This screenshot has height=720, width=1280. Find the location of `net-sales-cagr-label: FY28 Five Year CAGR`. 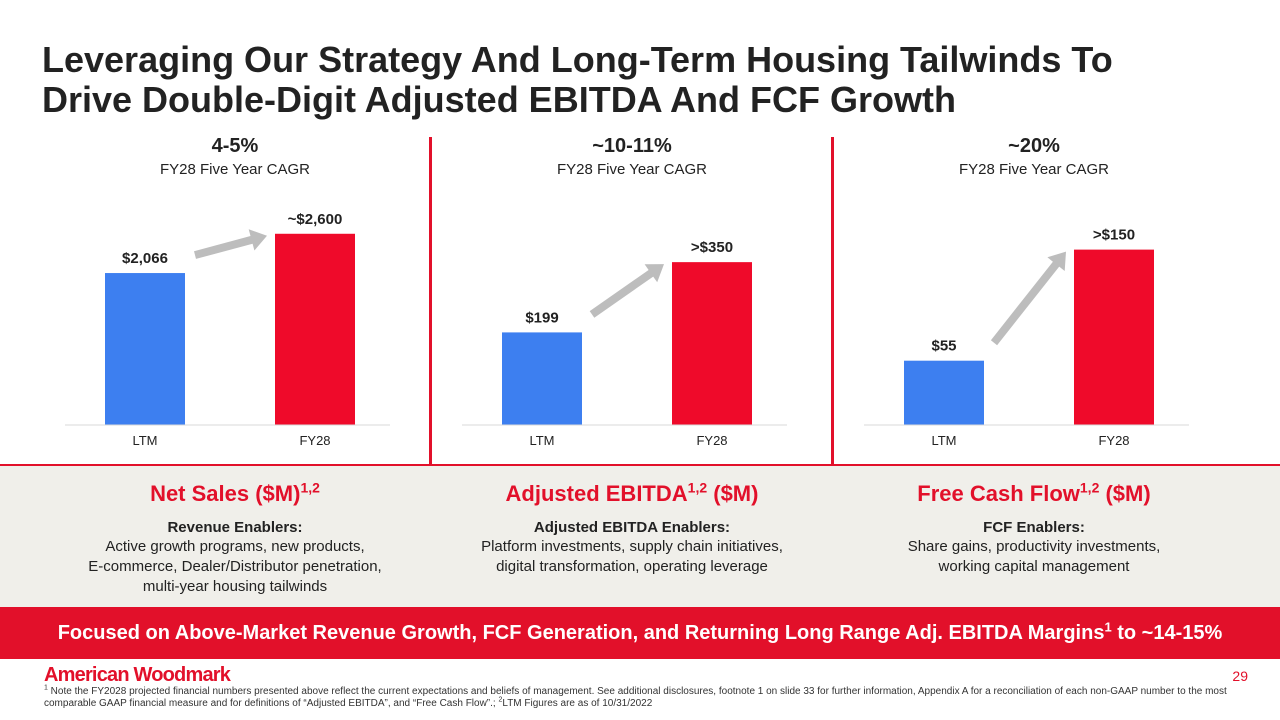

net-sales-cagr-label: FY28 Five Year CAGR is located at coordinates (235, 169).